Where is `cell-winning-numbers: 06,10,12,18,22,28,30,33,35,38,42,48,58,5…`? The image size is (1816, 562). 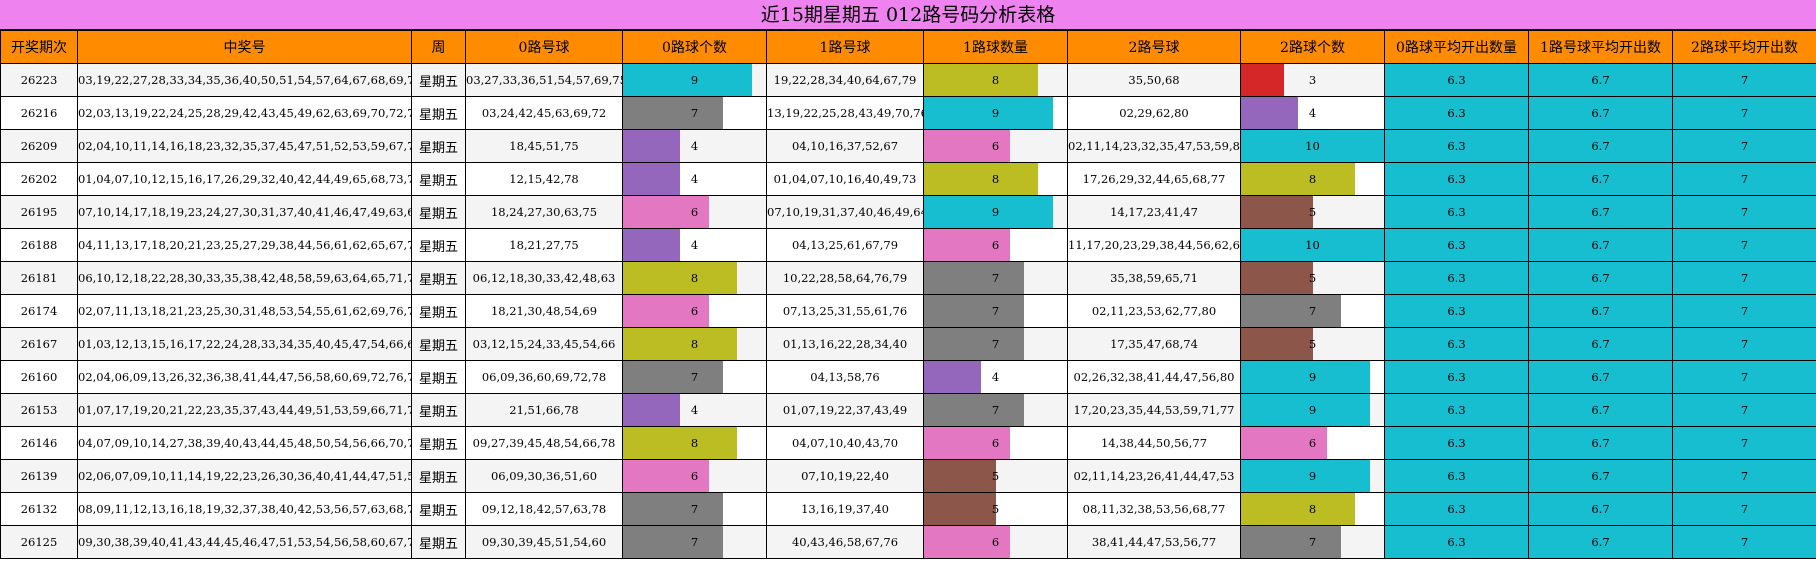
cell-winning-numbers: 06,10,12,18,22,28,30,33,35,38,42,48,58,5… is located at coordinates (244, 278).